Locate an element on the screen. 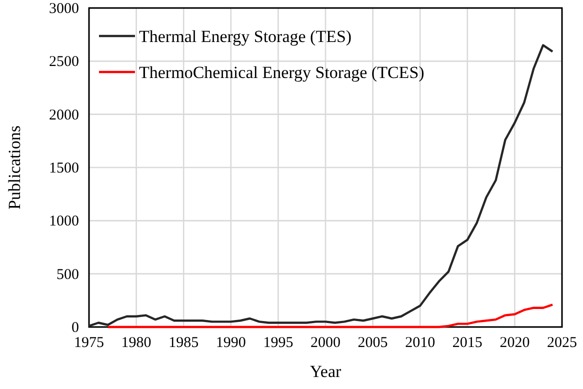  y-tick-label: 500 is located at coordinates (67, 274).